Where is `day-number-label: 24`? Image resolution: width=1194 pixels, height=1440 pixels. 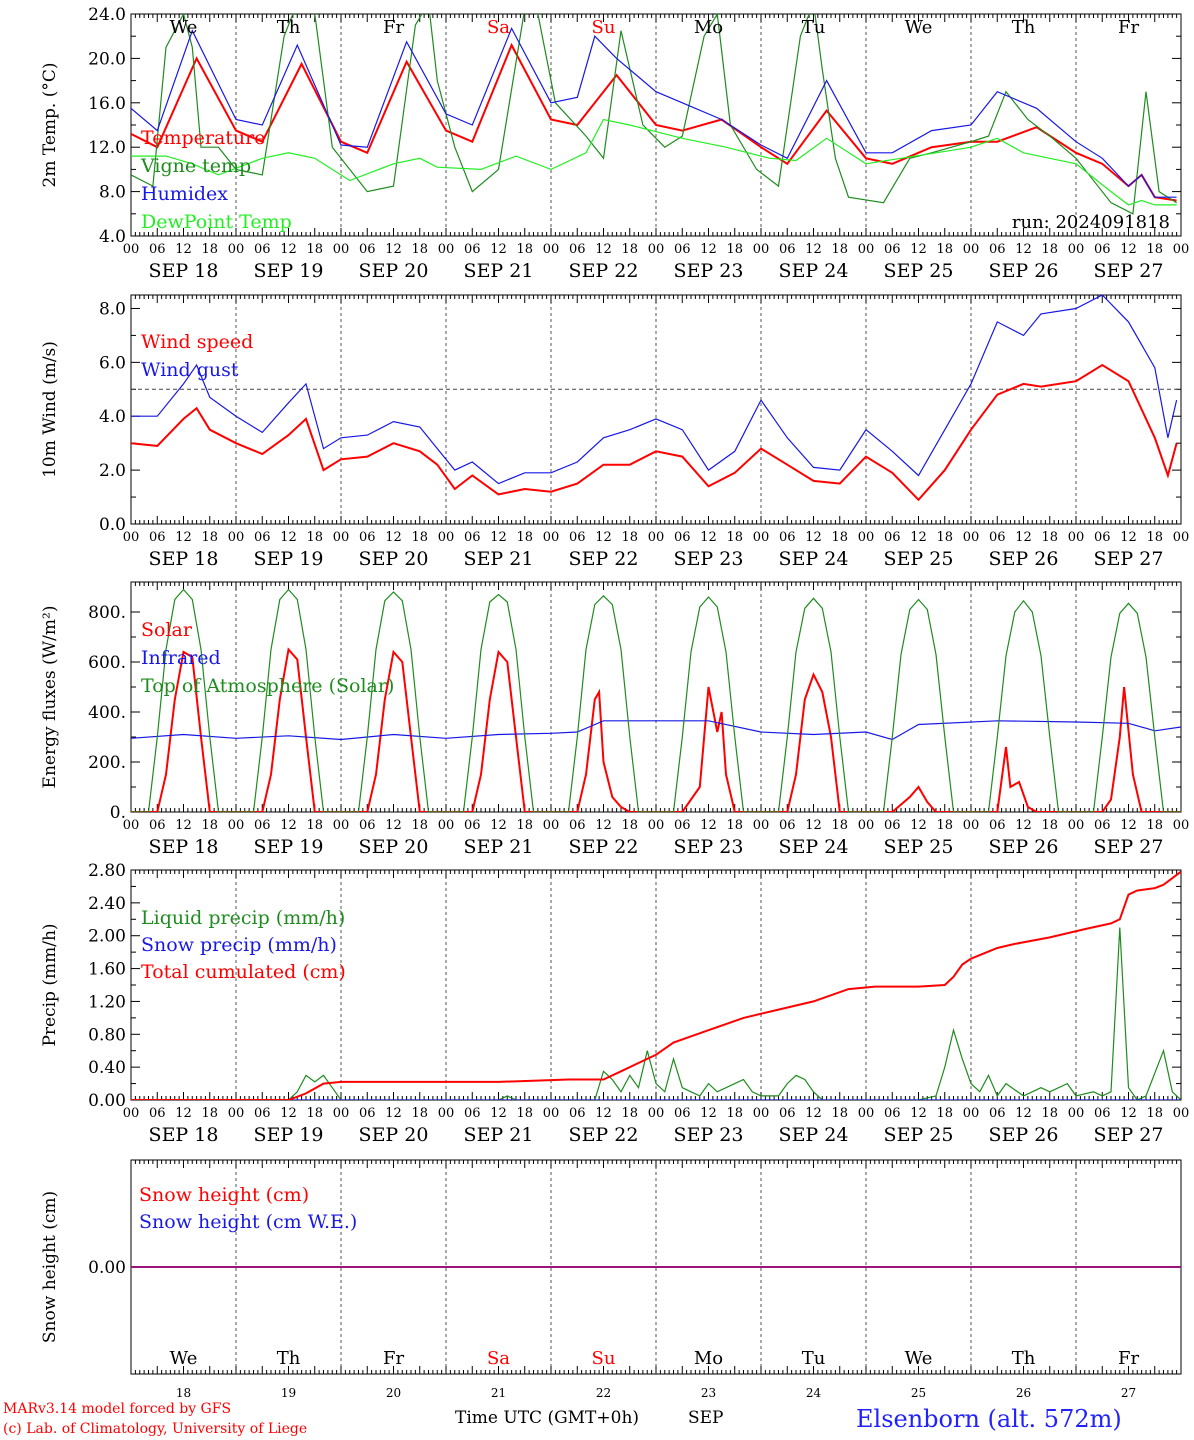 day-number-label: 24 is located at coordinates (814, 1393).